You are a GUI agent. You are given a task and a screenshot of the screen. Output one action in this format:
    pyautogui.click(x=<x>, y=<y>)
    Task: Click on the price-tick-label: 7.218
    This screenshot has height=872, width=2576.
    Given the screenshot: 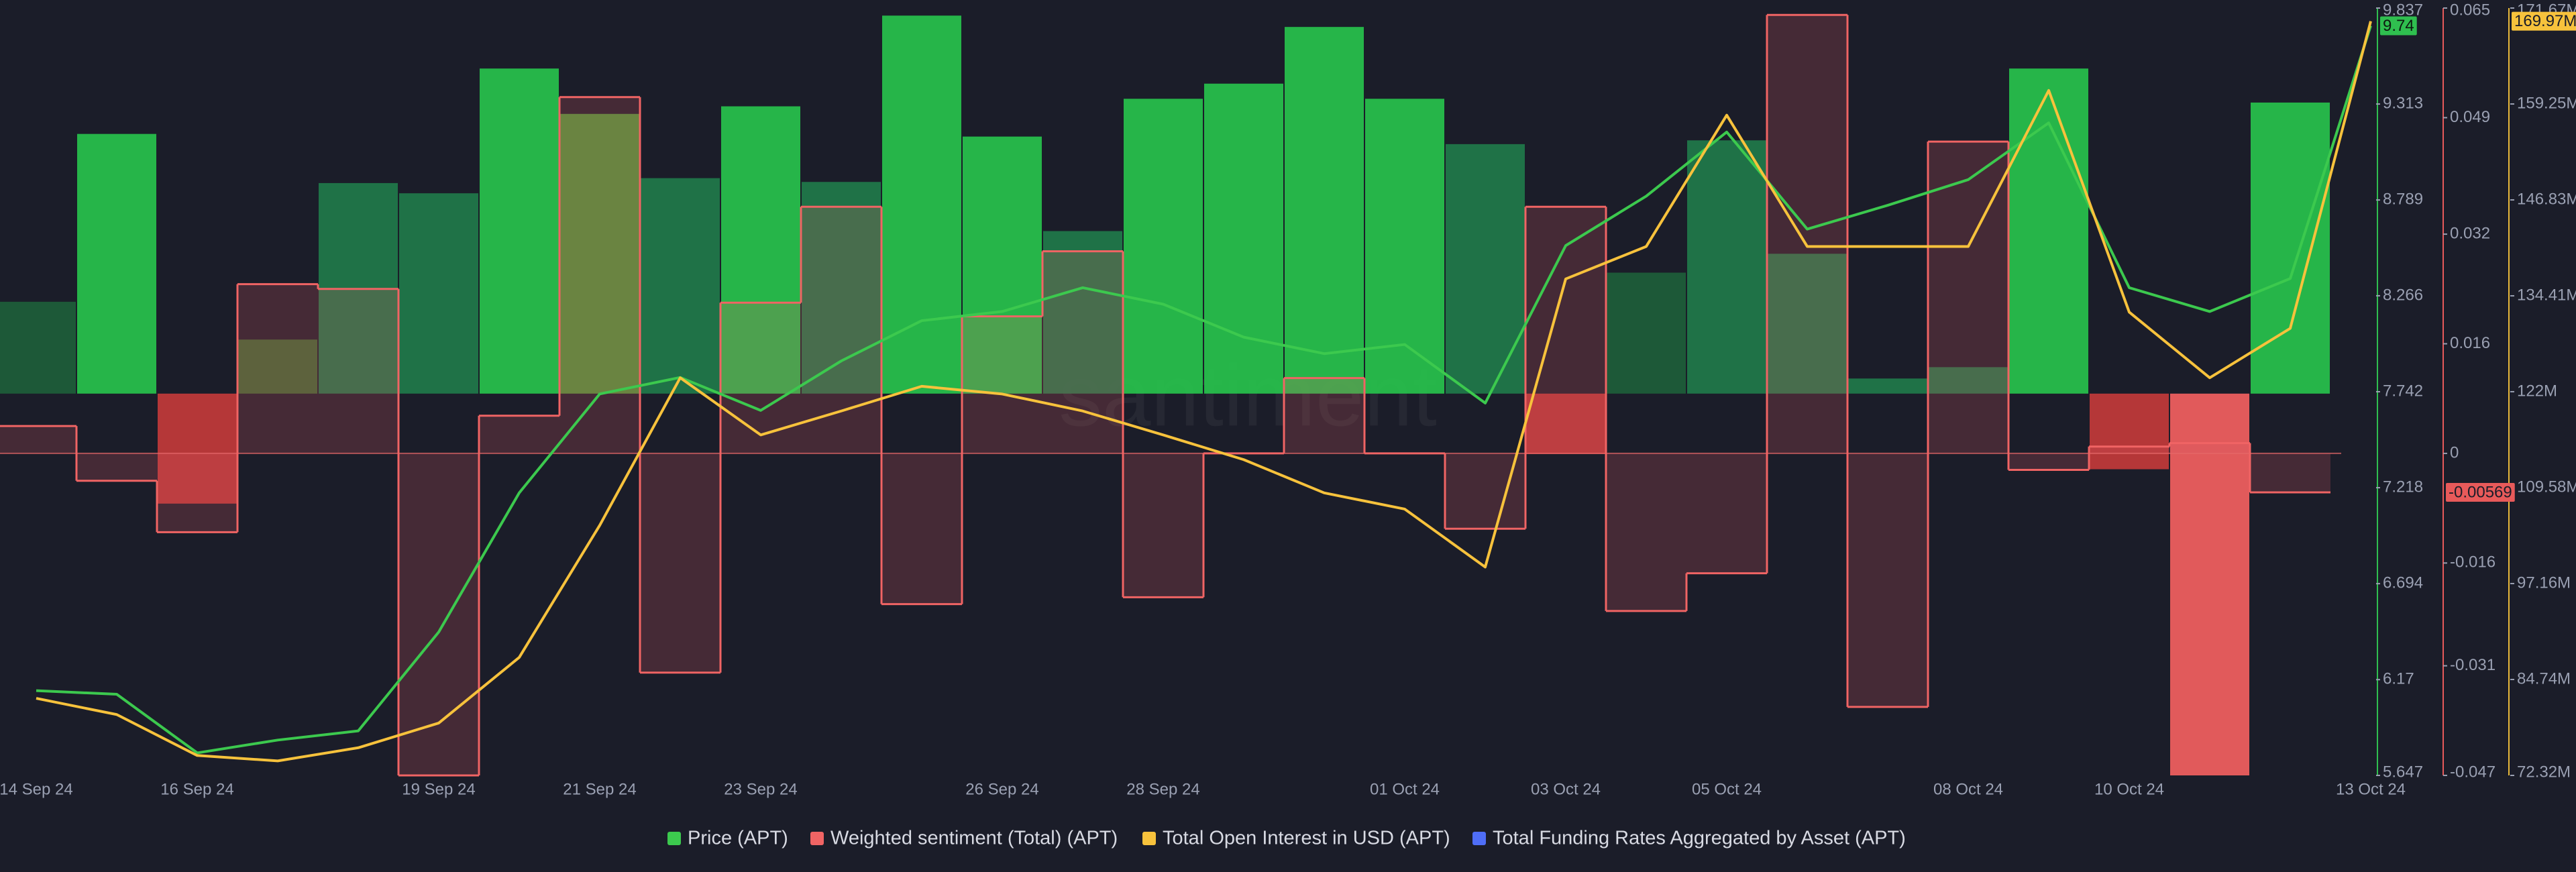 What is the action you would take?
    pyautogui.click(x=2403, y=487)
    